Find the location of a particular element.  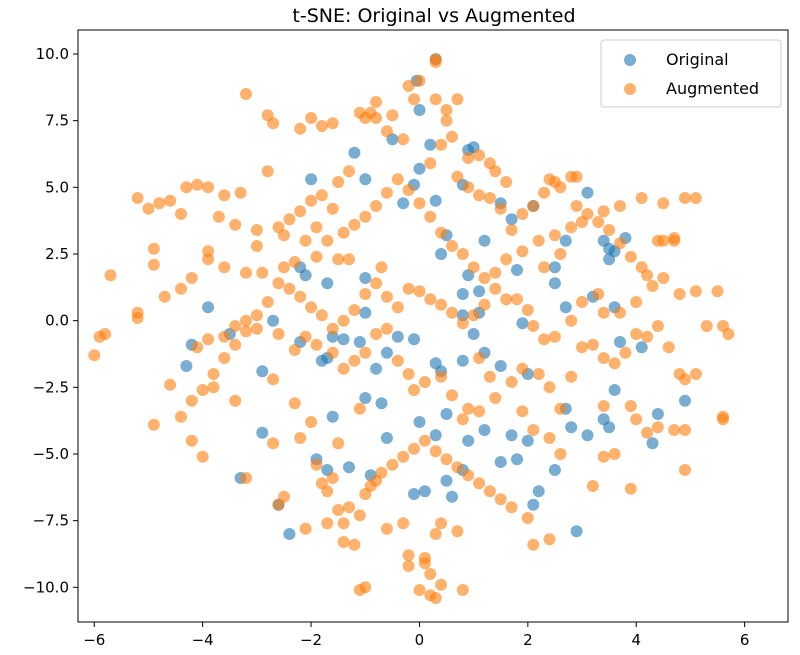

chart-title: t-SNE: Original vs Augmented is located at coordinates (433, 16).